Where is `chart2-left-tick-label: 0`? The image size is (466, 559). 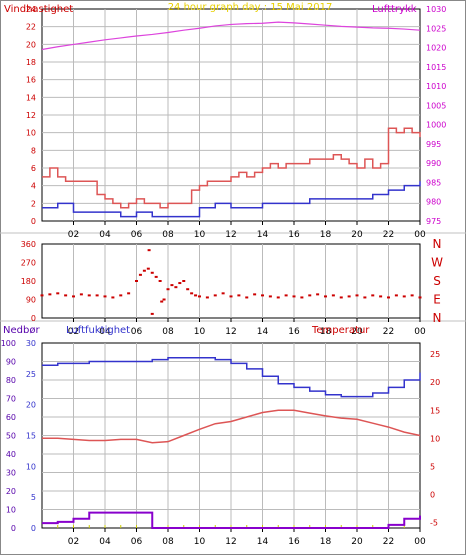 chart2-left-tick-label: 0 is located at coordinates (33, 318).